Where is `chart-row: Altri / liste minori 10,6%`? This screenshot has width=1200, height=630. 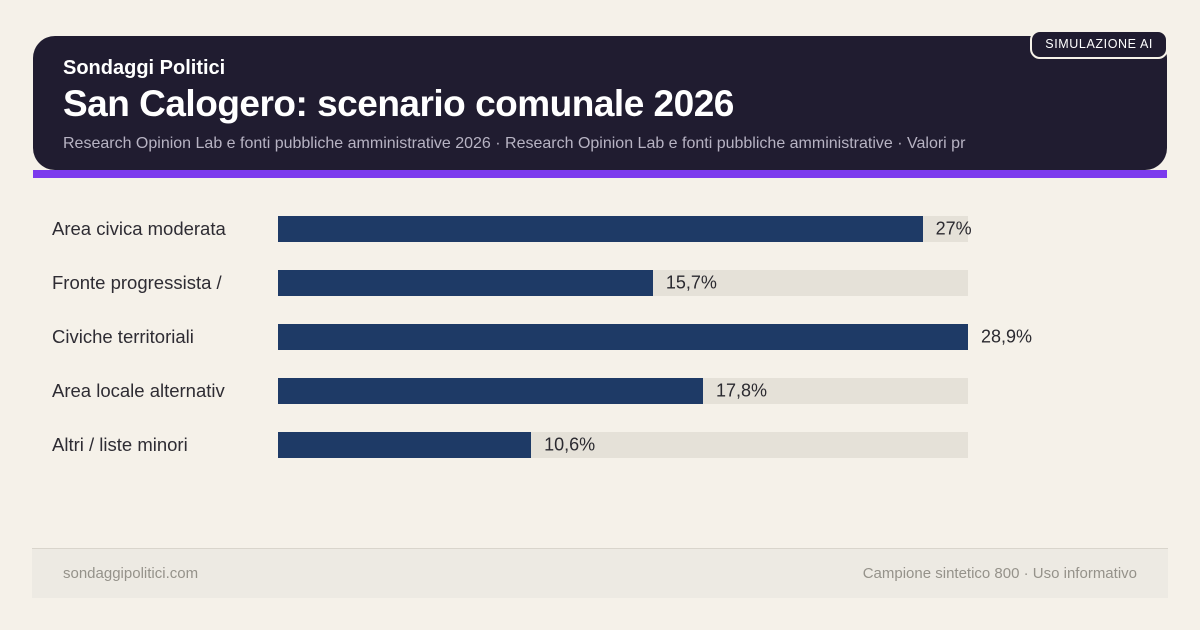
chart-row: Altri / liste minori 10,6% is located at coordinates (602, 445).